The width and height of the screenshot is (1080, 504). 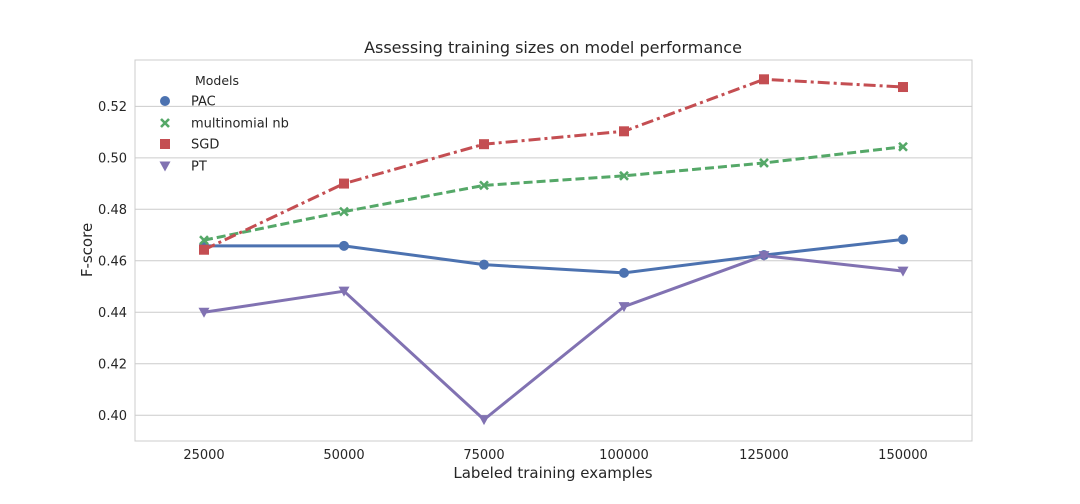 What do you see at coordinates (183, 167) in the screenshot?
I see `legend-item: PT` at bounding box center [183, 167].